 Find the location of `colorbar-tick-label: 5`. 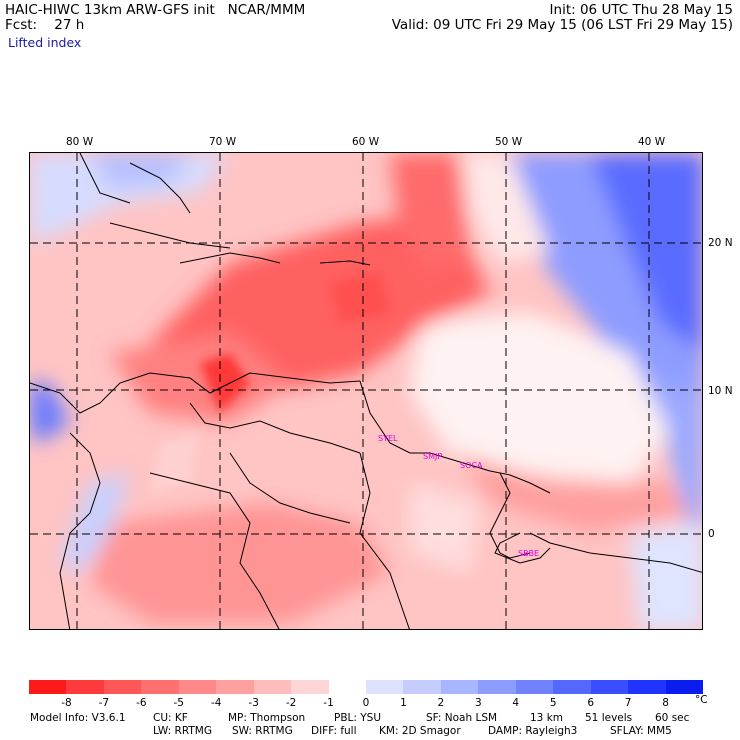

colorbar-tick-label: 5 is located at coordinates (553, 703).